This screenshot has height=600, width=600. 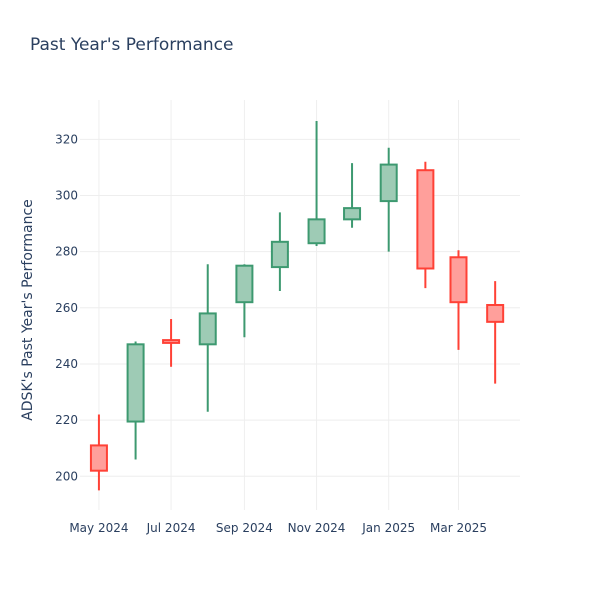 What do you see at coordinates (317, 528) in the screenshot?
I see `x-tick-label: Nov 2024` at bounding box center [317, 528].